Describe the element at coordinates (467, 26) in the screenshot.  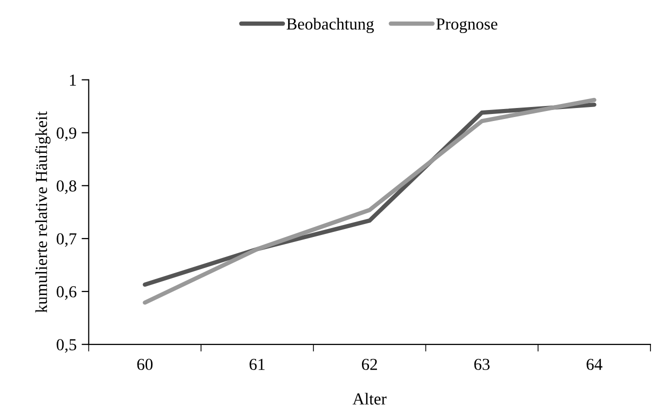
I see `legend-label: Prognose` at that location.